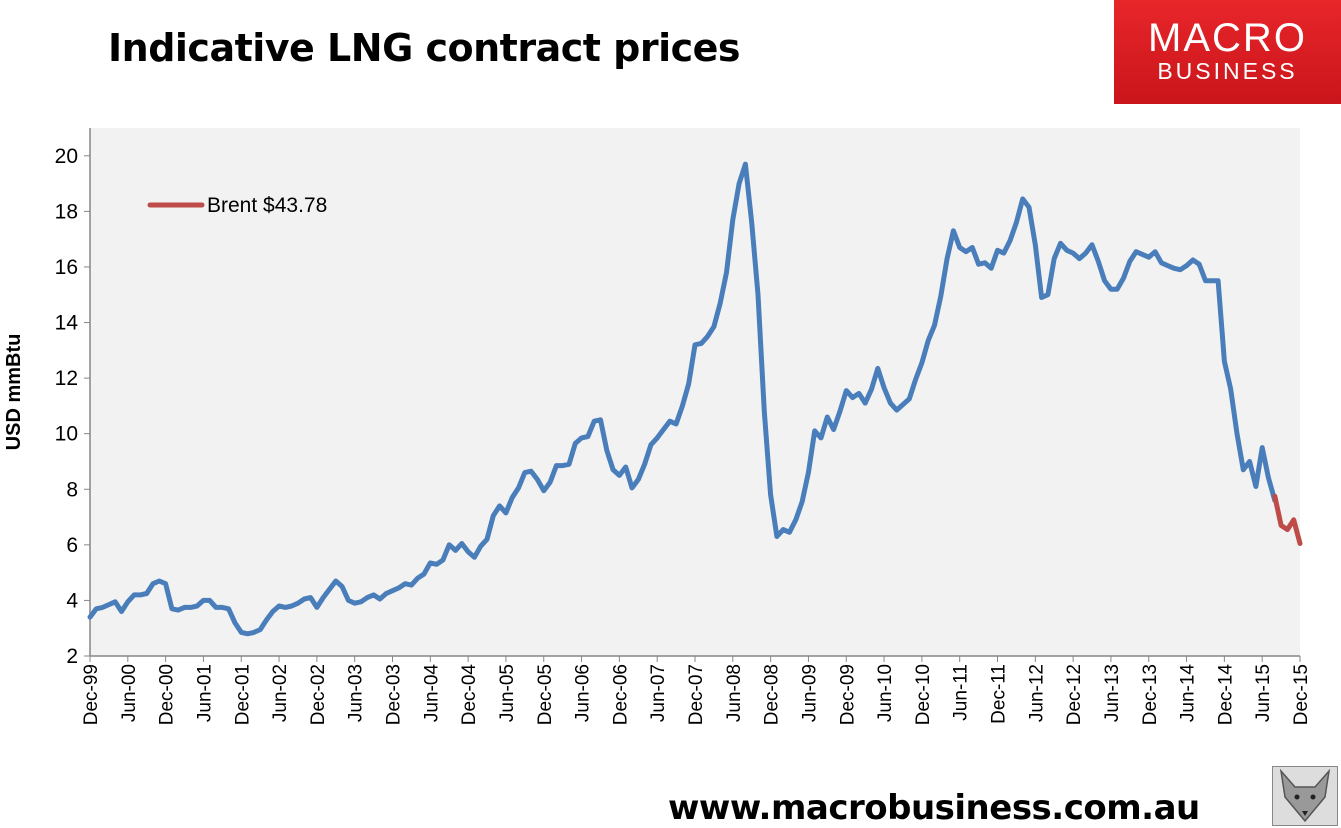  I want to click on x-tick-label: Dec-14, so click(1225, 695).